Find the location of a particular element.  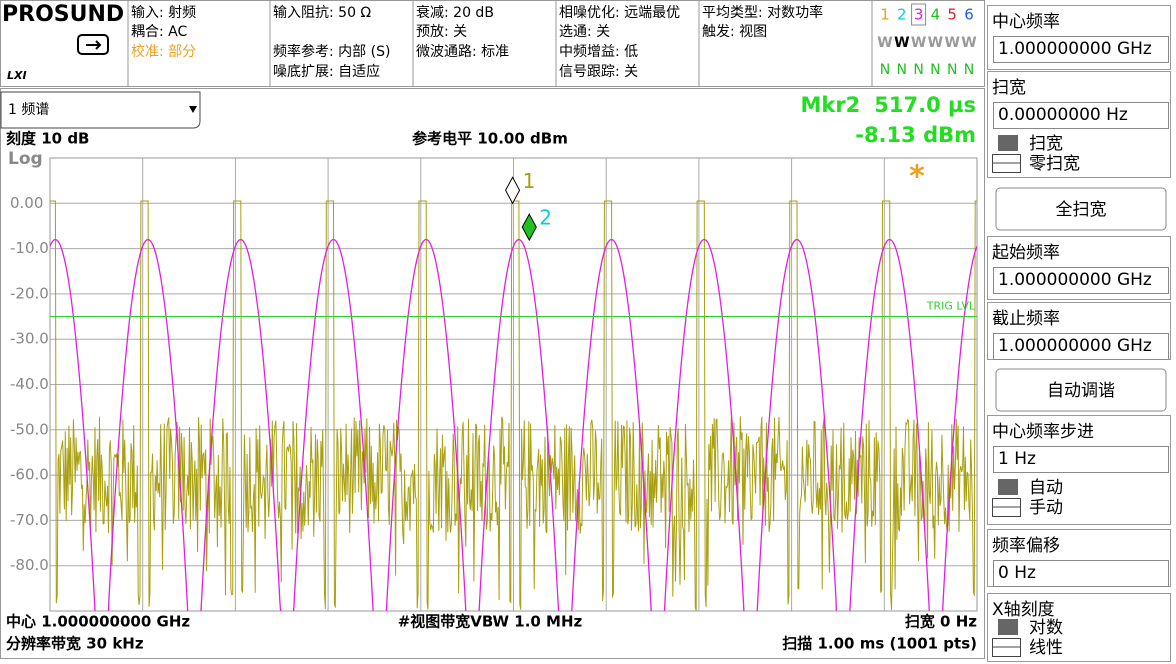

status: 噪底扩展: 自适应 is located at coordinates (326, 71).